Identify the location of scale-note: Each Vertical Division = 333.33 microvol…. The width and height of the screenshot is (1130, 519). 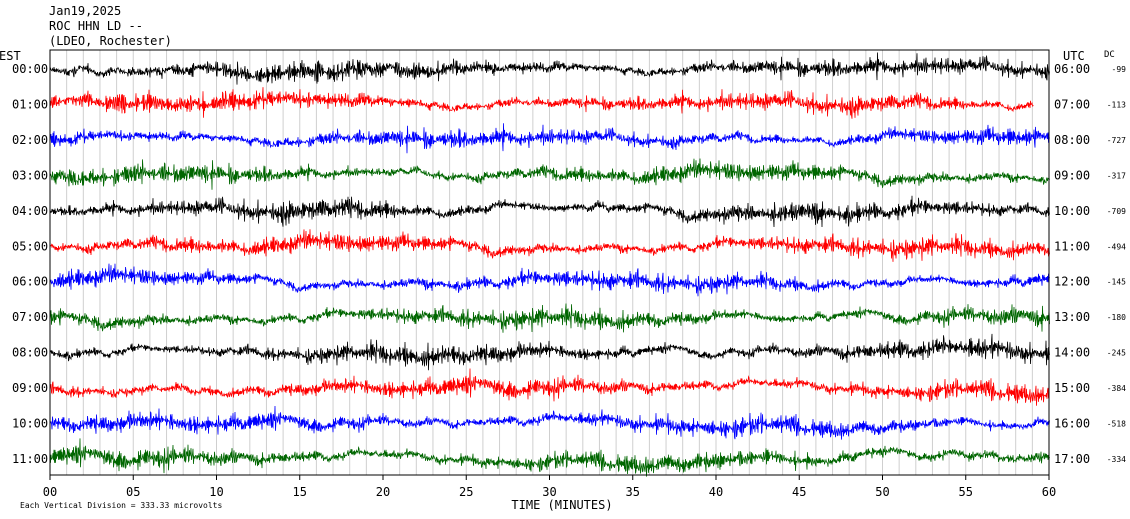
(121, 505).